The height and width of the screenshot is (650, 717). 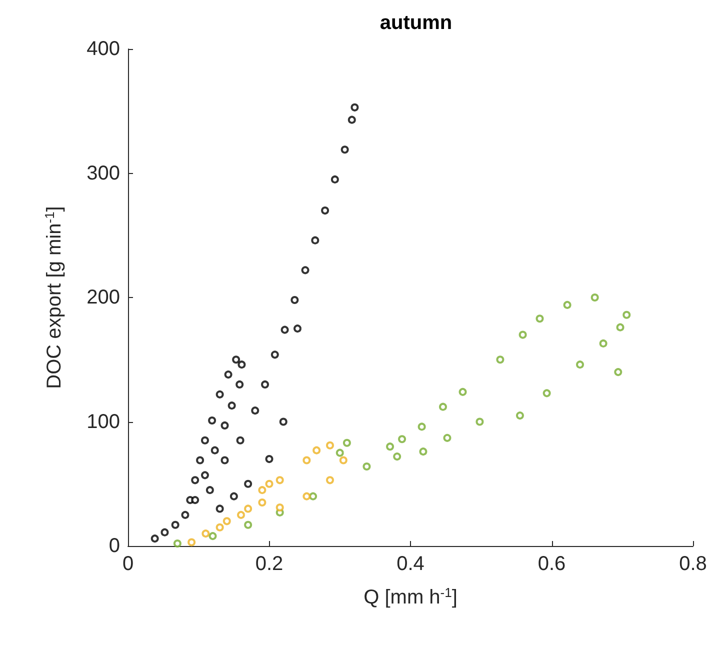 What do you see at coordinates (54, 297) in the screenshot?
I see `y-axis-title: DOC export [g min-1]` at bounding box center [54, 297].